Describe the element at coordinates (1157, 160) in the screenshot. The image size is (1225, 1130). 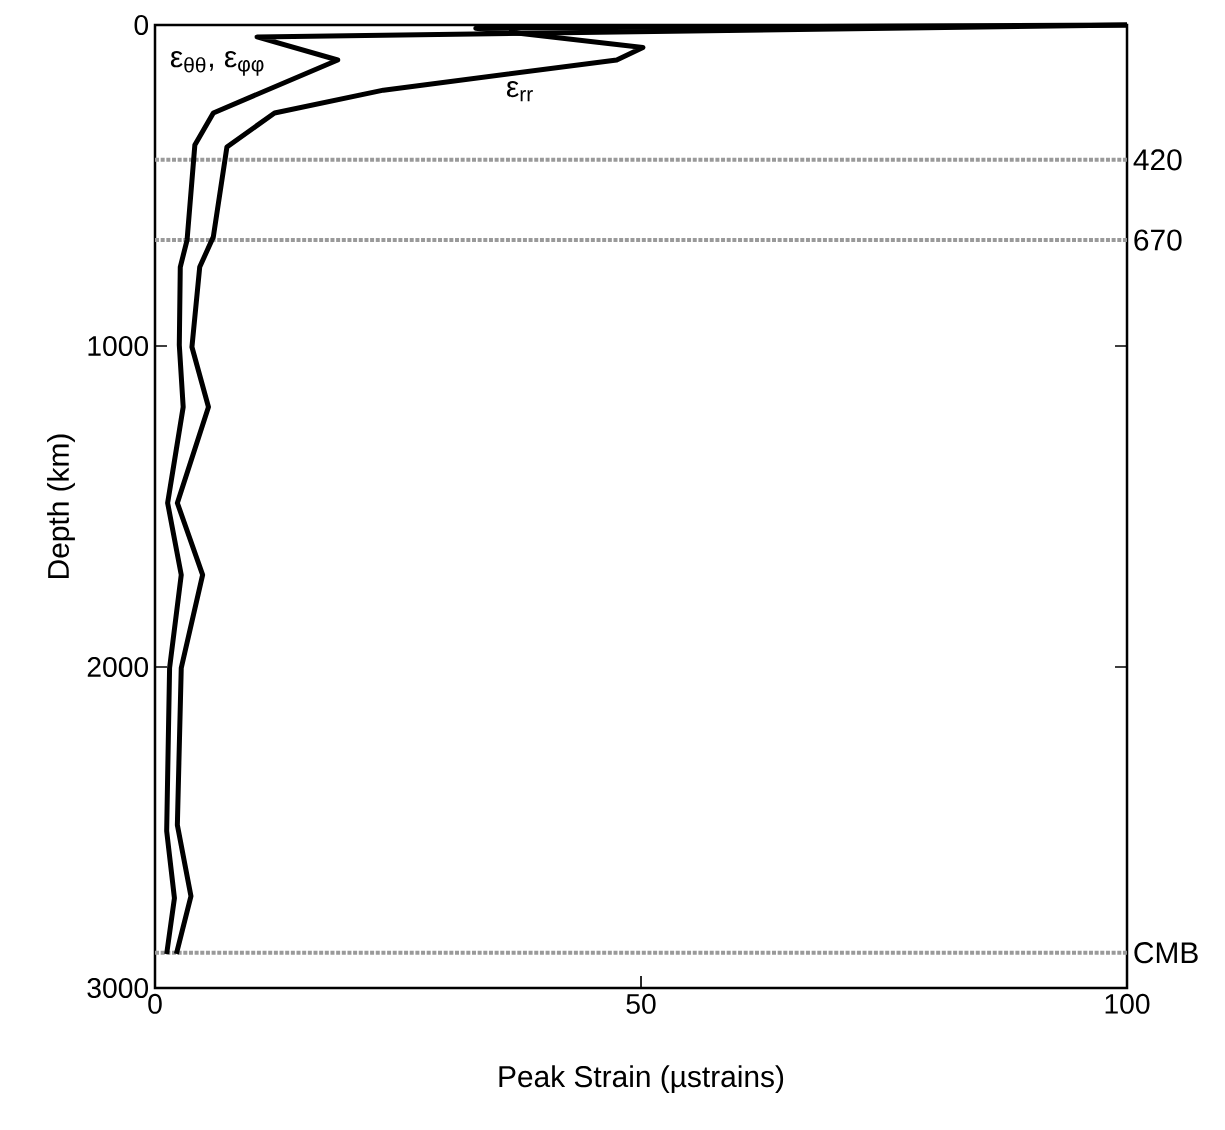
I see `ref-line-label: 420` at that location.